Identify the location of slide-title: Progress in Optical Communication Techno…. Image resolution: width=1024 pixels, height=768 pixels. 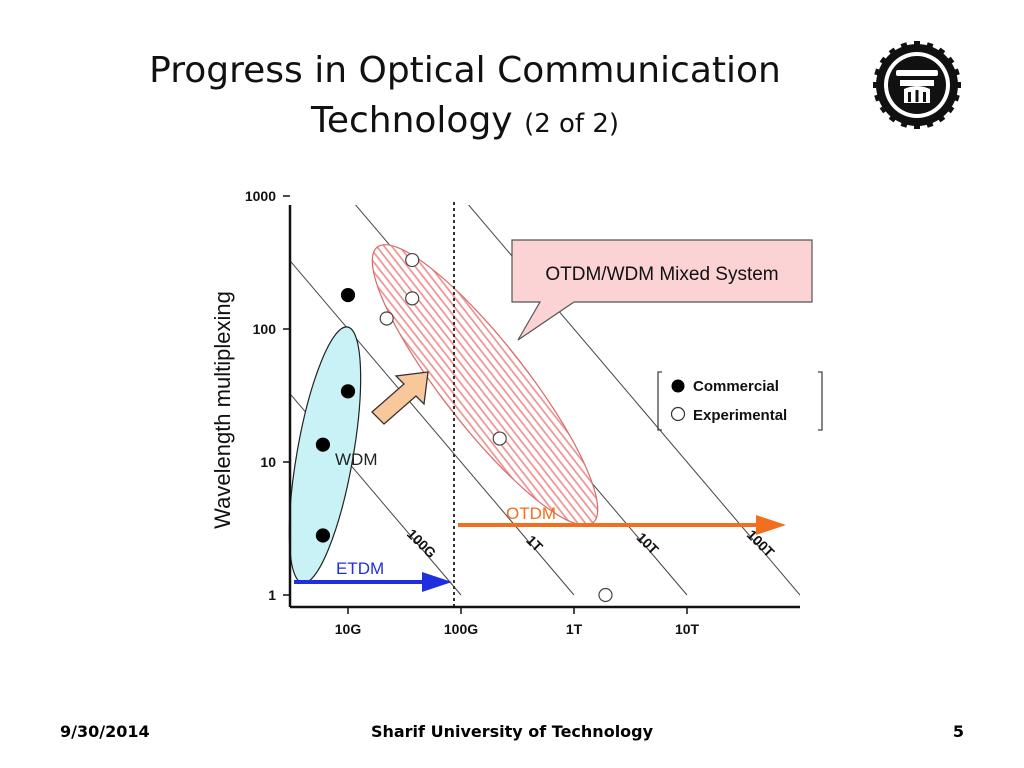
(465, 97).